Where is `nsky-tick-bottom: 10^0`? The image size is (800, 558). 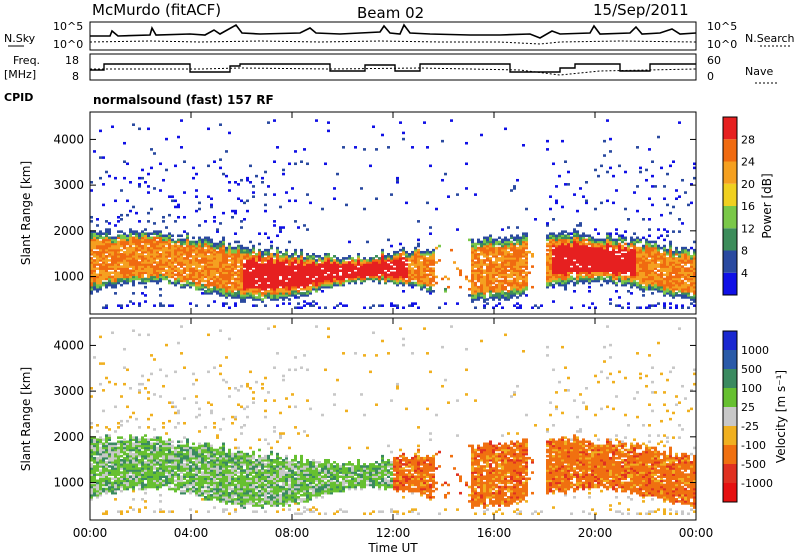
nsky-tick-bottom: 10^0 is located at coordinates (68, 44).